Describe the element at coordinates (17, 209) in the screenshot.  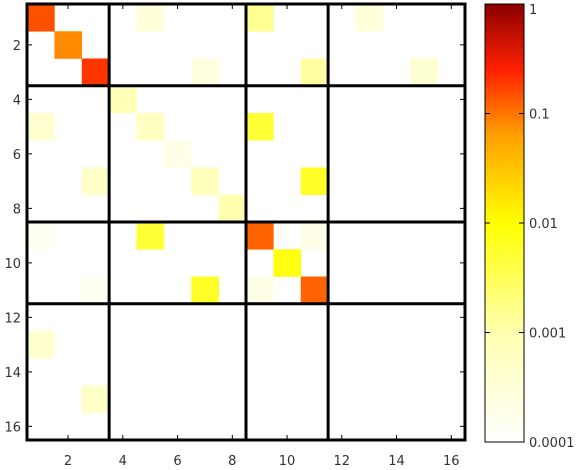
I see `y-tick-label: 8` at that location.